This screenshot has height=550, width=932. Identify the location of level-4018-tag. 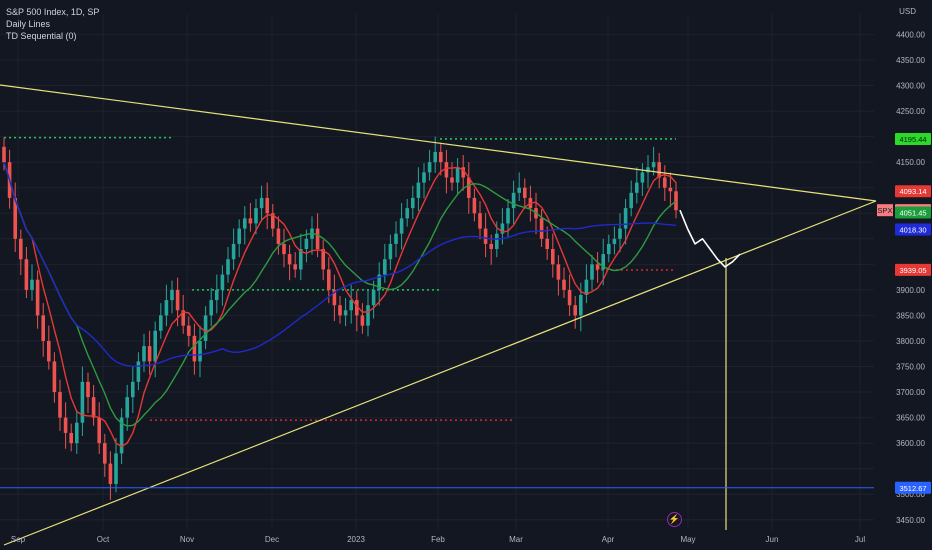
(913, 229).